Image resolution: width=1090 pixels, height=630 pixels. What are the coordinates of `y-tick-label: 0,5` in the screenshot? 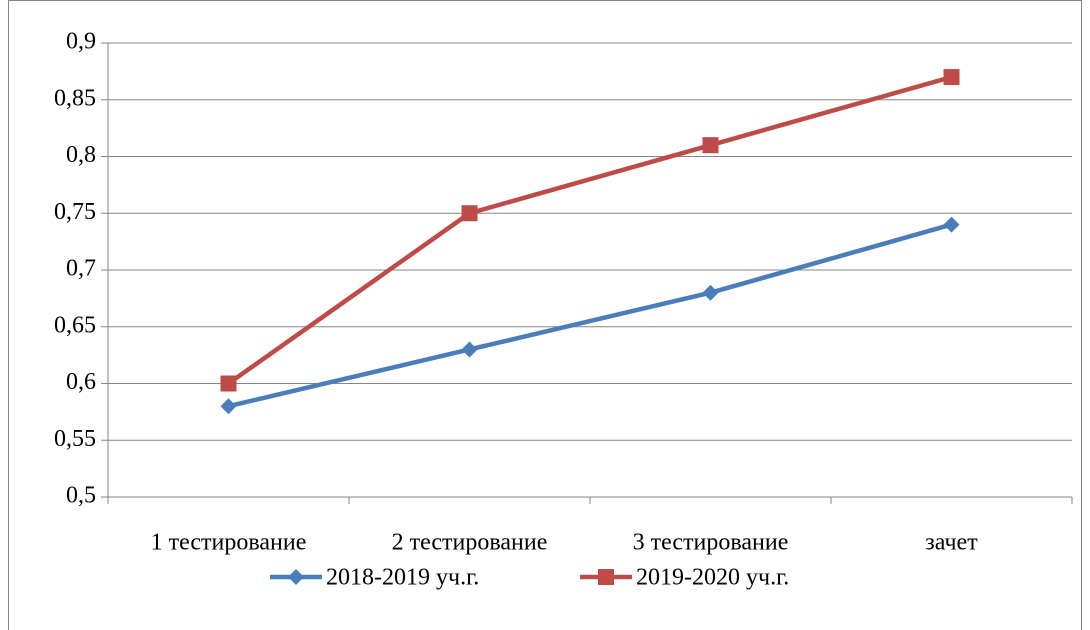 It's located at (81, 496).